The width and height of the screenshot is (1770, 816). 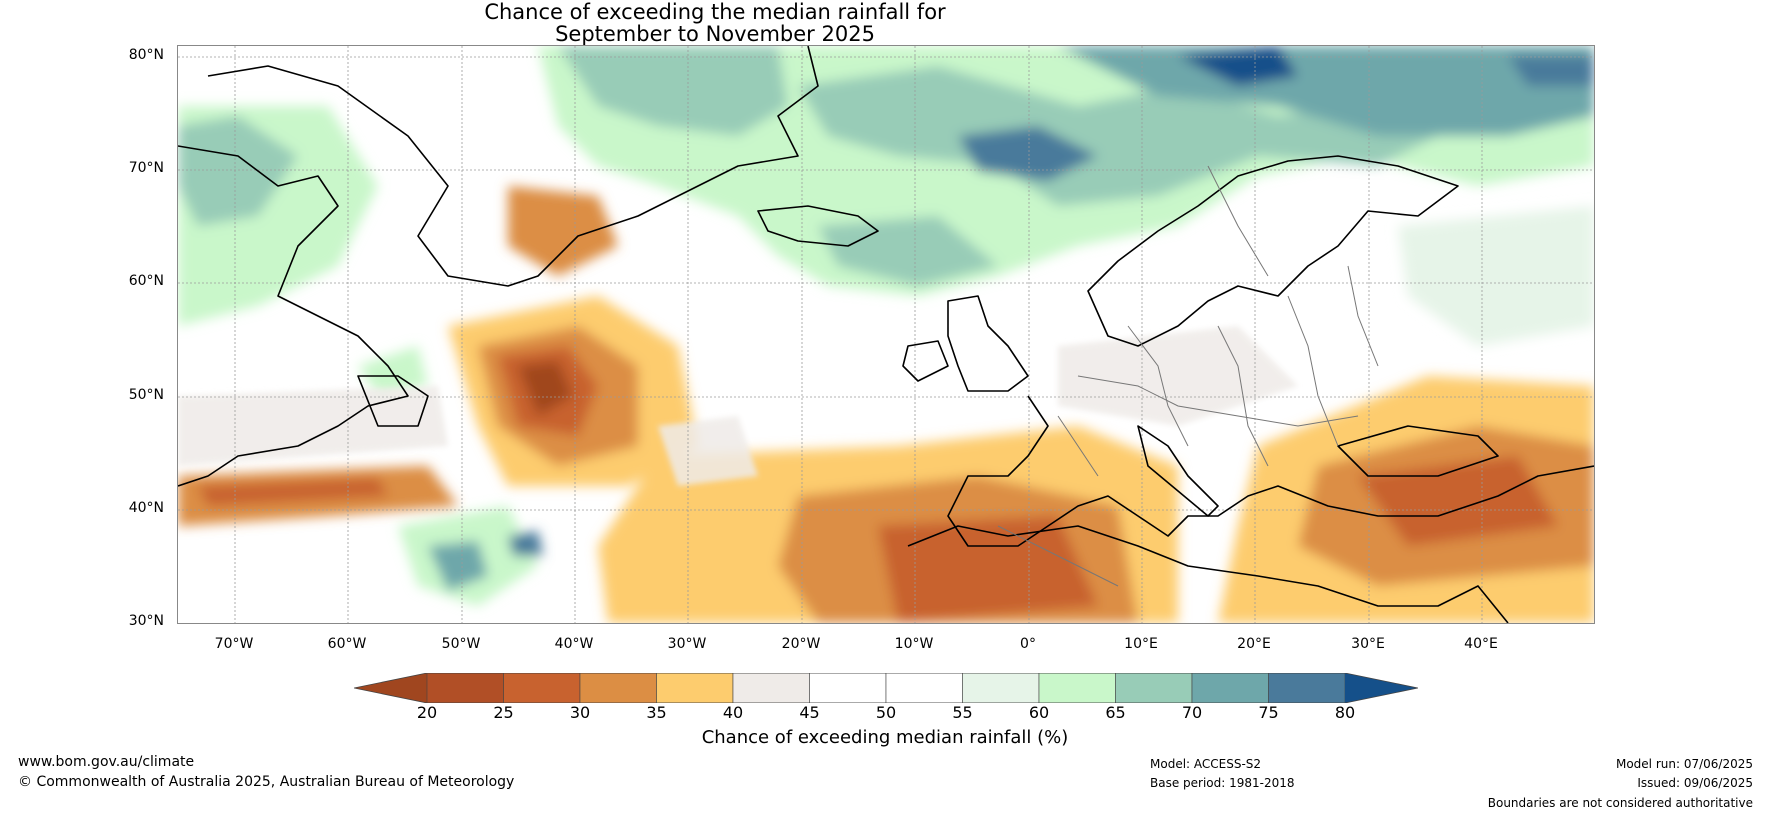 What do you see at coordinates (656, 712) in the screenshot?
I see `colorbar-tick-label: 35` at bounding box center [656, 712].